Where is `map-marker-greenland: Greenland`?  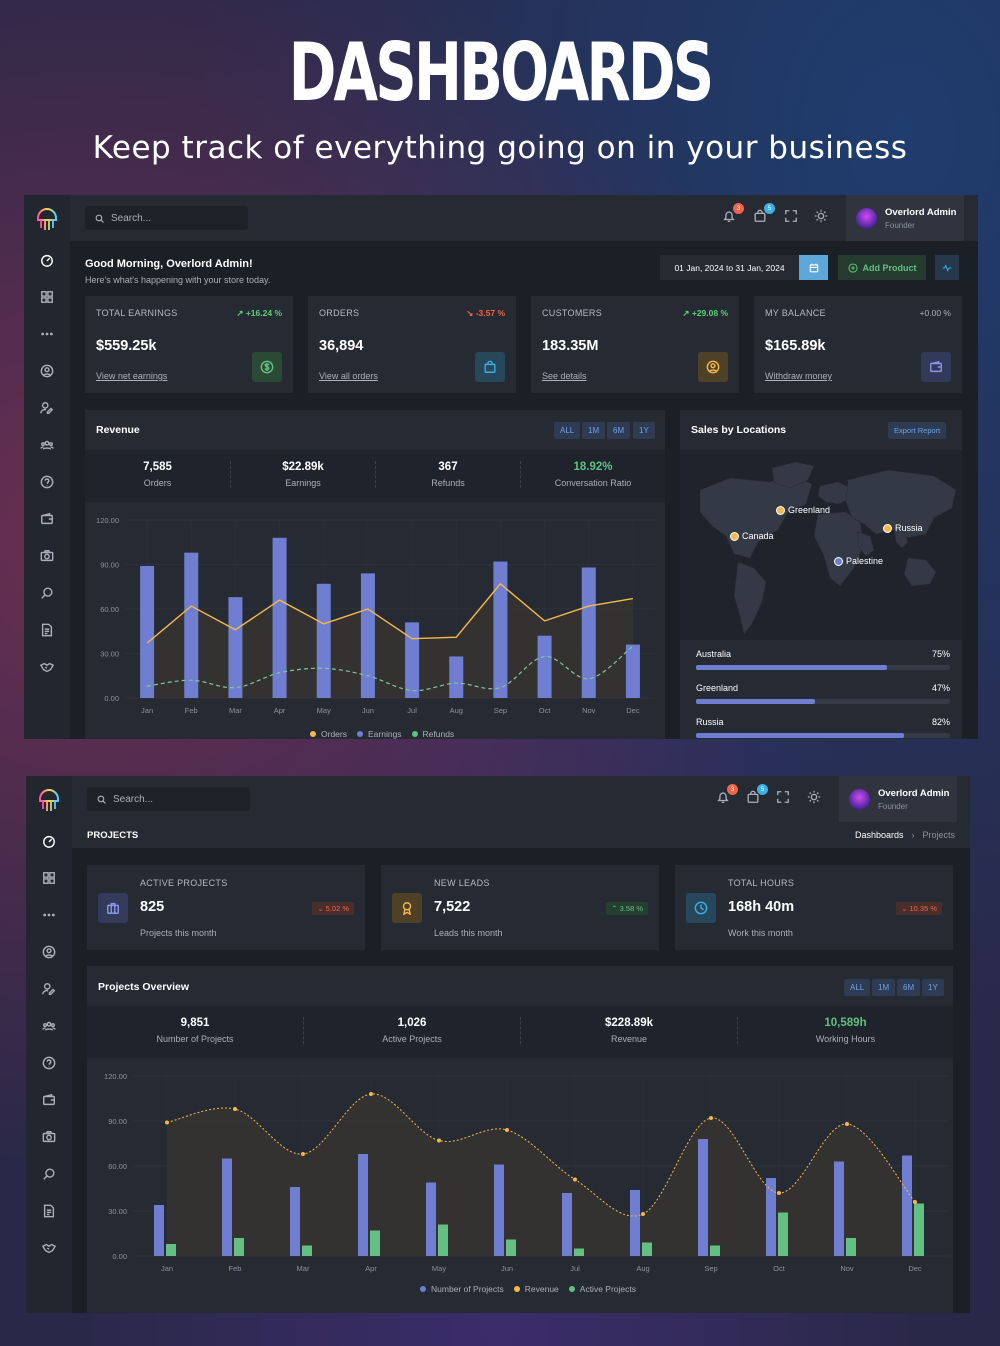 map-marker-greenland: Greenland is located at coordinates (803, 510).